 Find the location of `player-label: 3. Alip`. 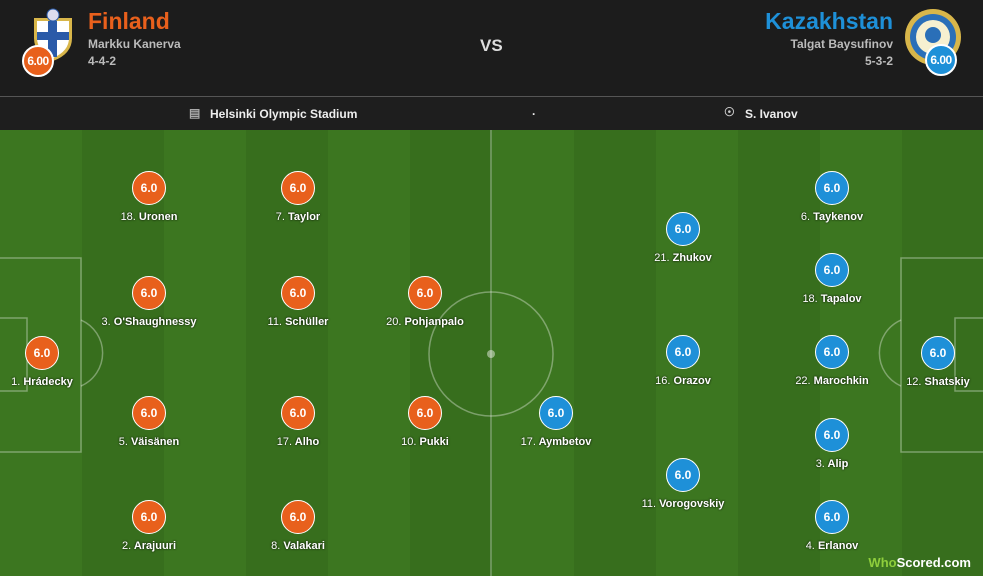

player-label: 3. Alip is located at coordinates (832, 464).